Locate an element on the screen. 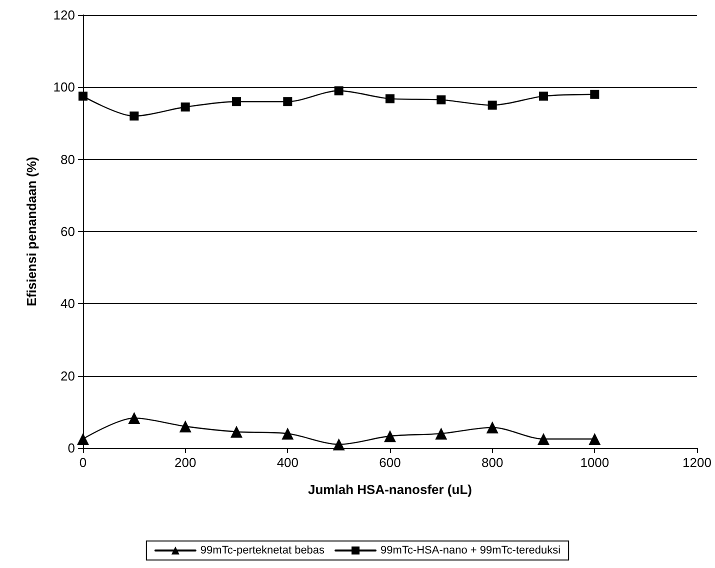 Image resolution: width=715 pixels, height=568 pixels. legend-label: 99mTc-perteknetat bebas is located at coordinates (263, 550).